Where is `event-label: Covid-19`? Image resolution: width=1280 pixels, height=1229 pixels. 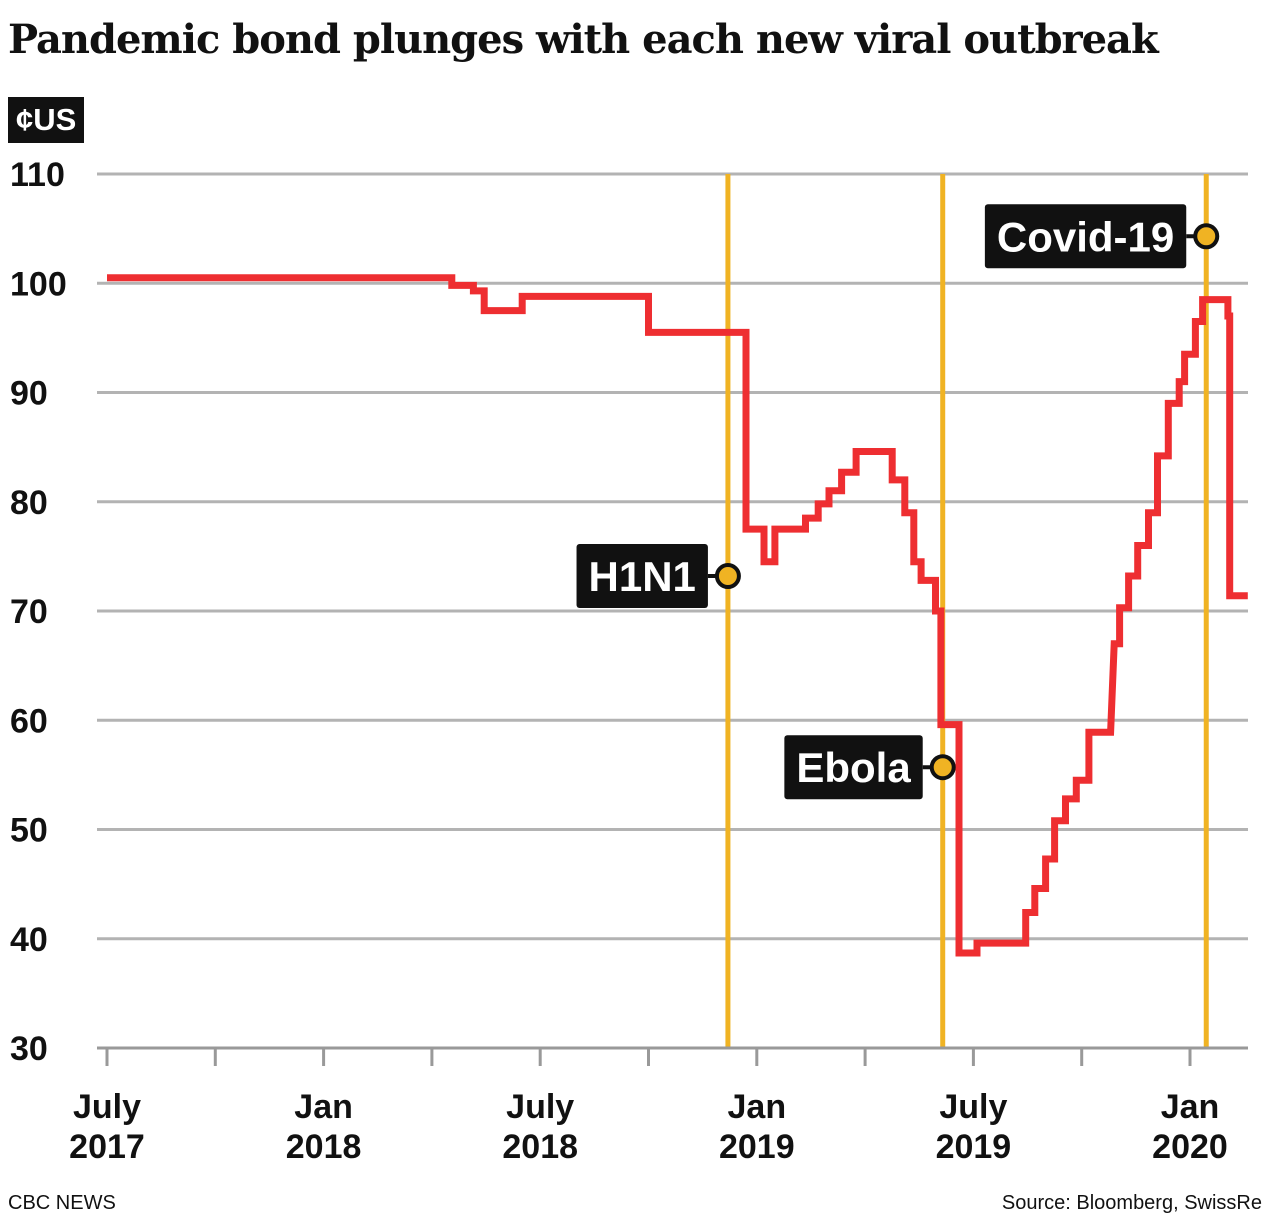 event-label: Covid-19 is located at coordinates (1085, 236).